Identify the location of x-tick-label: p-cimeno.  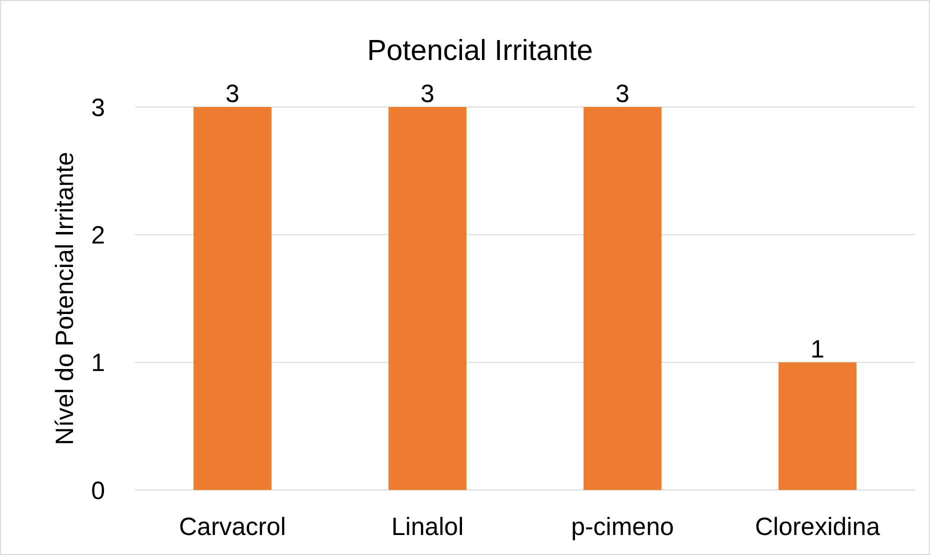
(622, 527).